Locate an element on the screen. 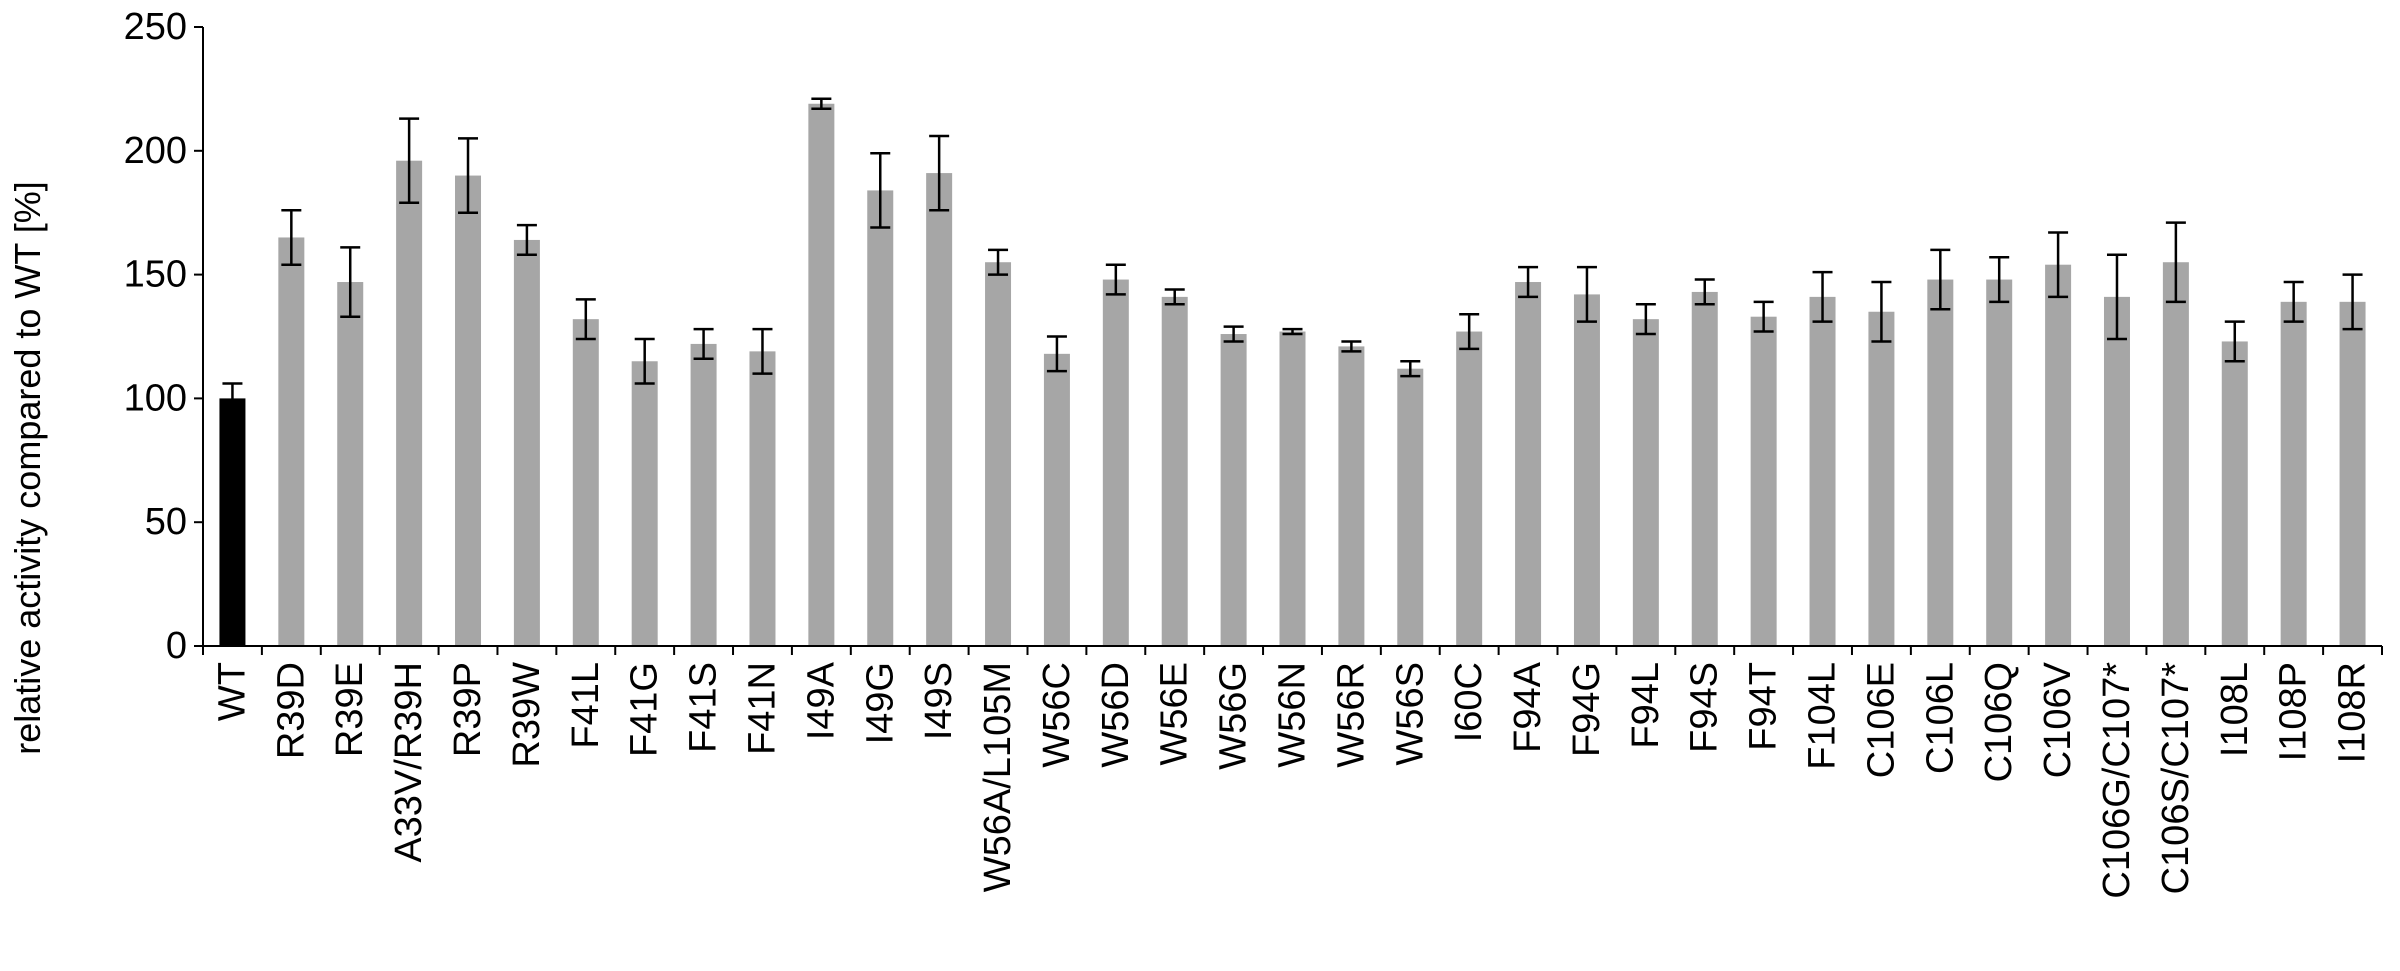 This screenshot has width=2400, height=971. x-tick-label-24: F94G is located at coordinates (1587, 709).